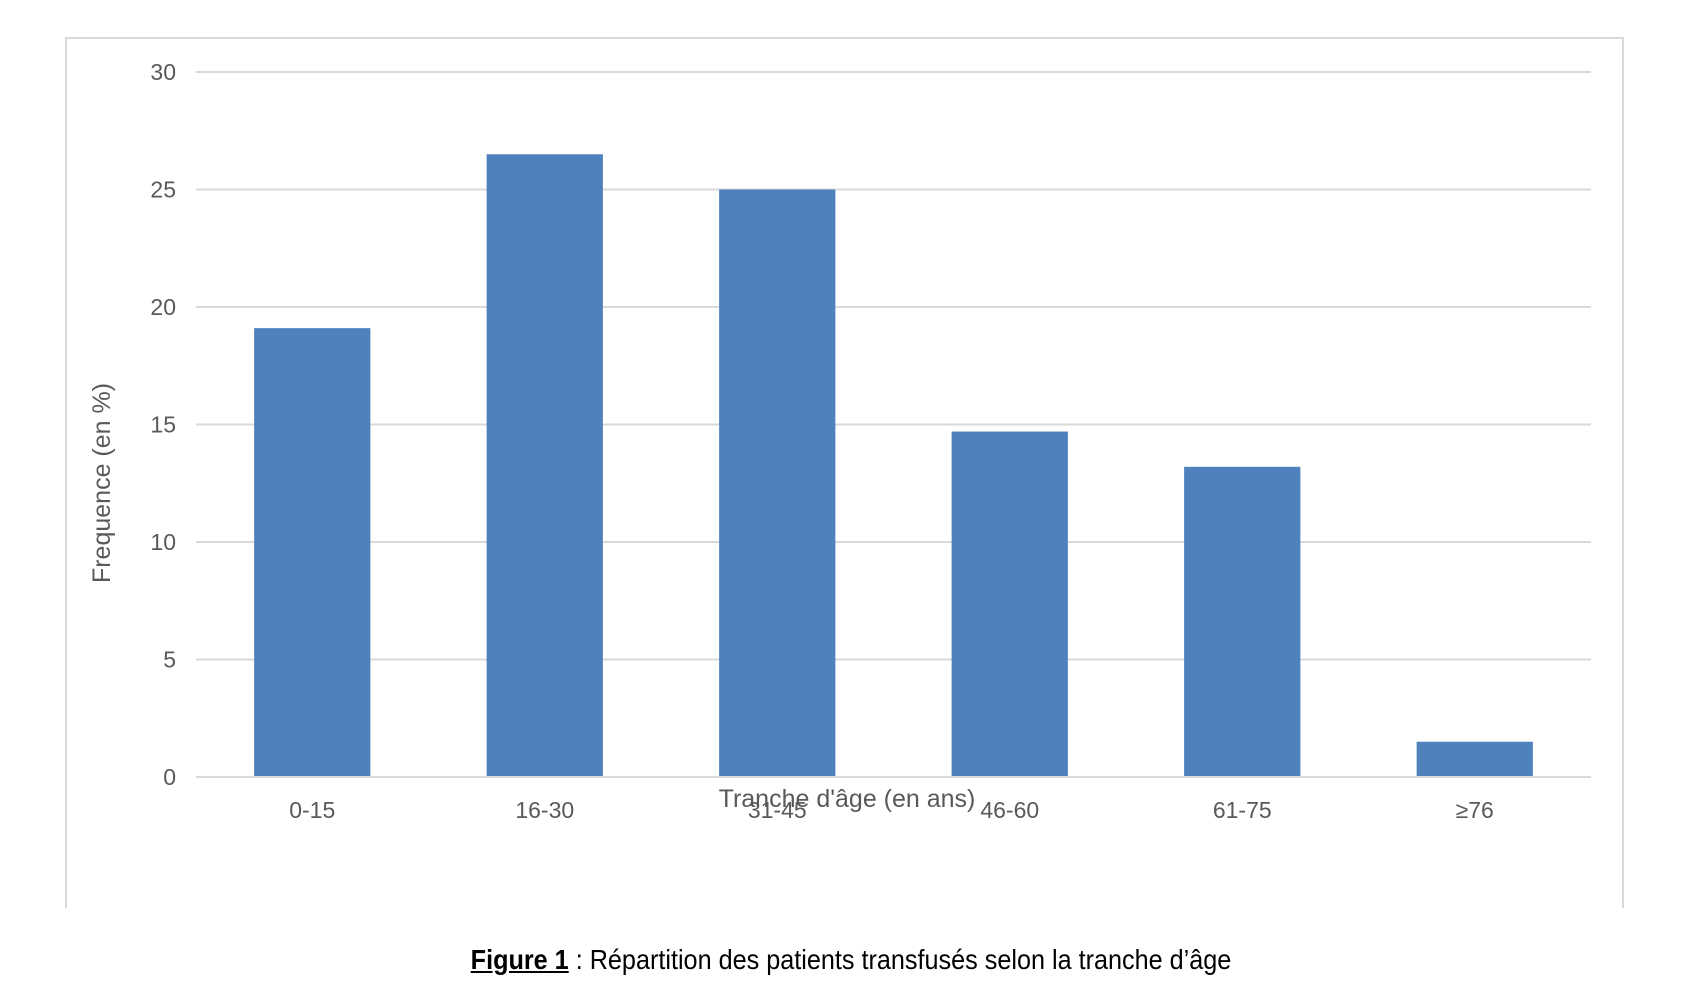  I want to click on y-axis-ticks: 0 5 10 15 20 25 30, so click(163, 424).